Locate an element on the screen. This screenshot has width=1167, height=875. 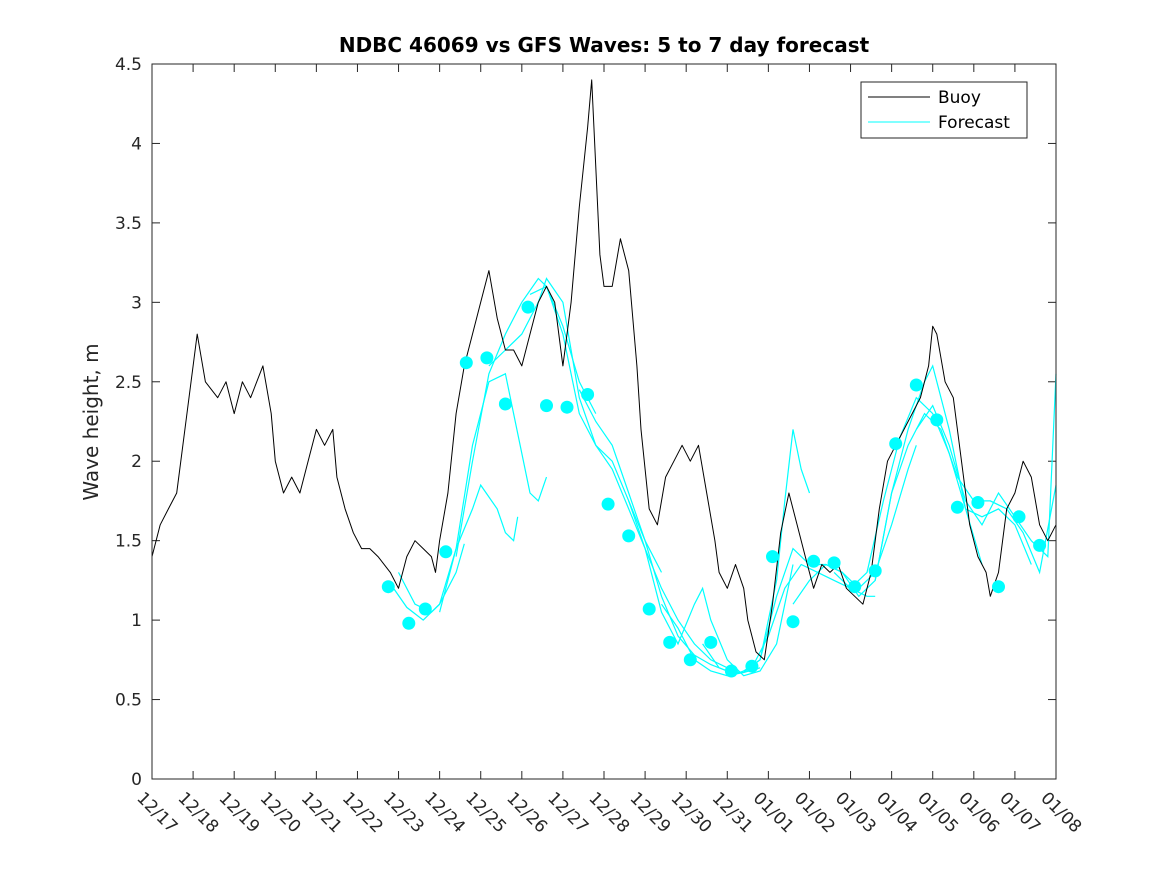
legend: Buoy Forecast is located at coordinates (944, 110).